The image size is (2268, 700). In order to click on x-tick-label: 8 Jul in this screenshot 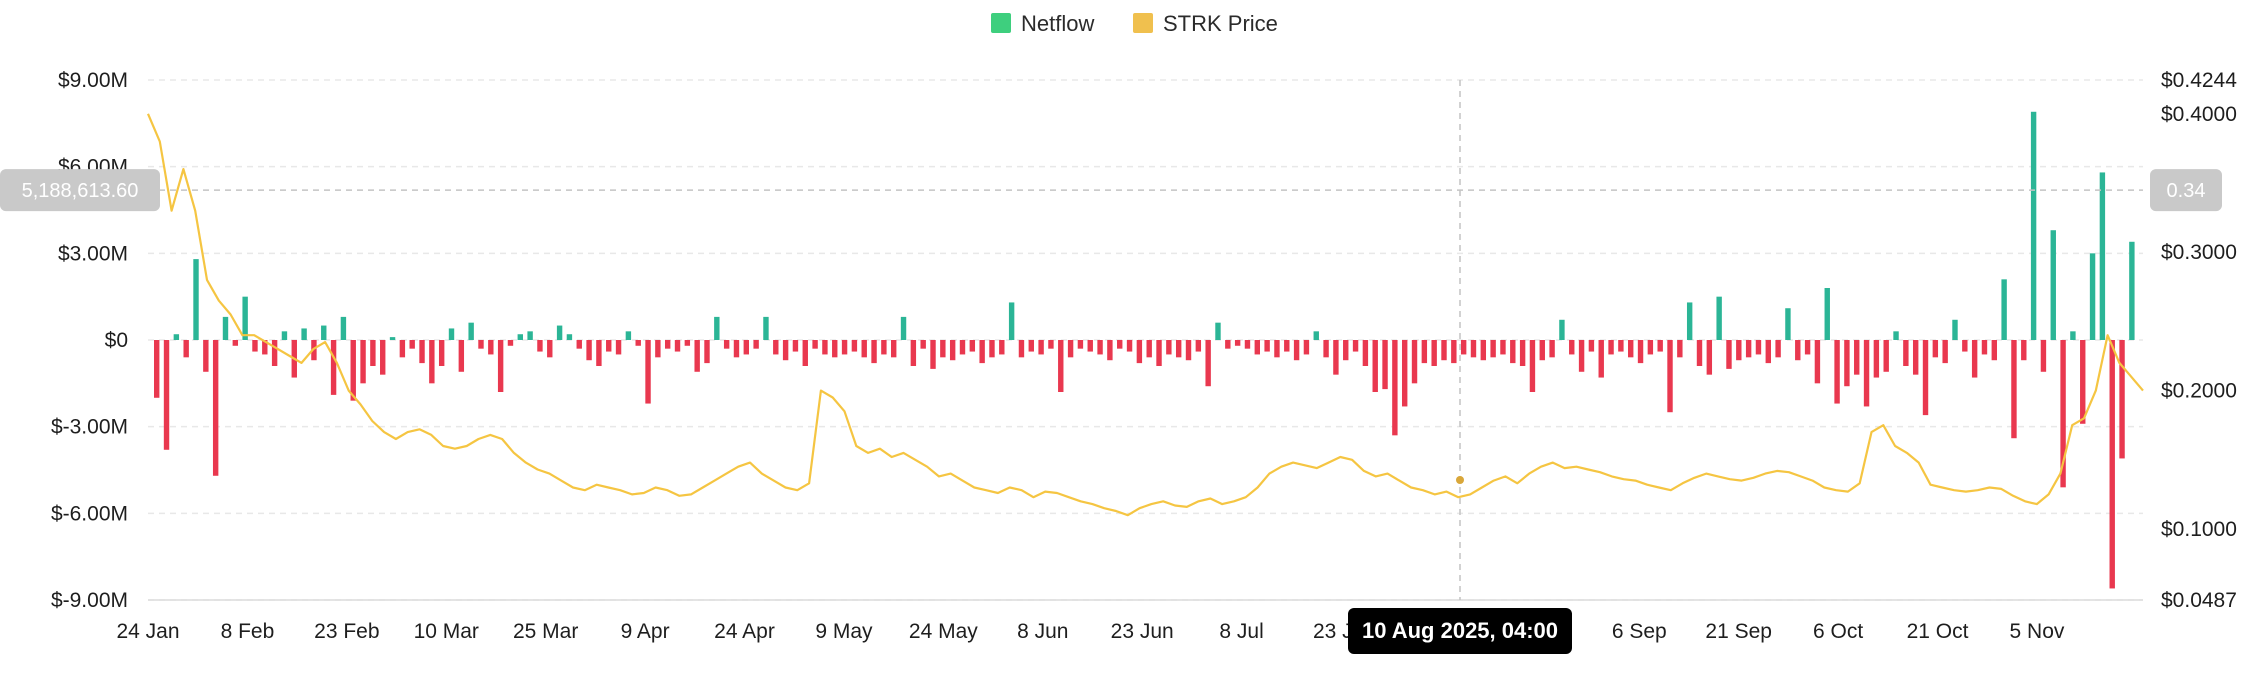, I will do `click(1241, 631)`.